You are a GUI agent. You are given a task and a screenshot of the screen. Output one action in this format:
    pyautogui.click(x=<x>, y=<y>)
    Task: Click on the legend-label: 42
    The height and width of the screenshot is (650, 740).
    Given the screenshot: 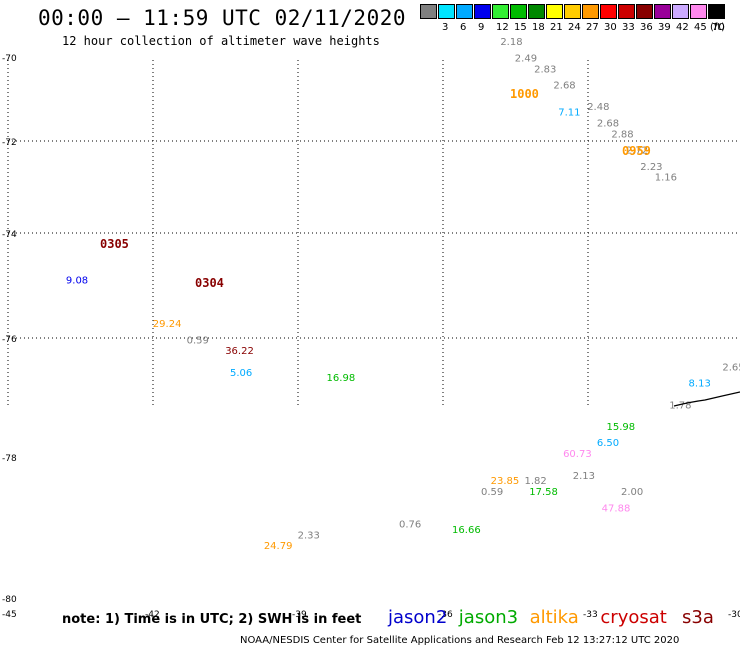 What is the action you would take?
    pyautogui.click(x=682, y=27)
    